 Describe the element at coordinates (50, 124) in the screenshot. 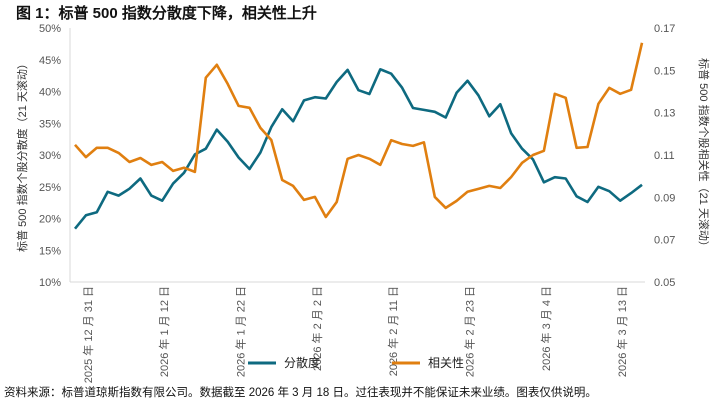

I see `y-tick-label: 35%` at that location.